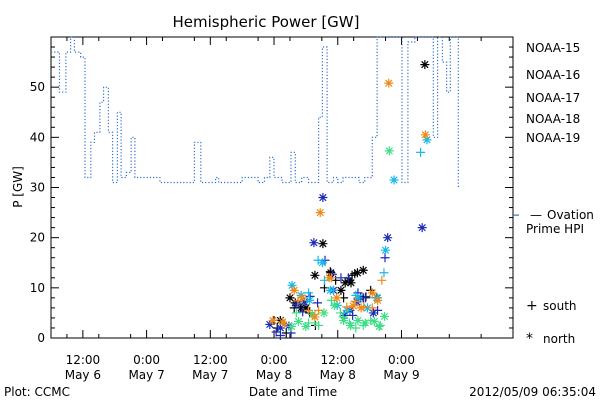  Describe the element at coordinates (41, 338) in the screenshot. I see `y-tick-label: 0` at that location.